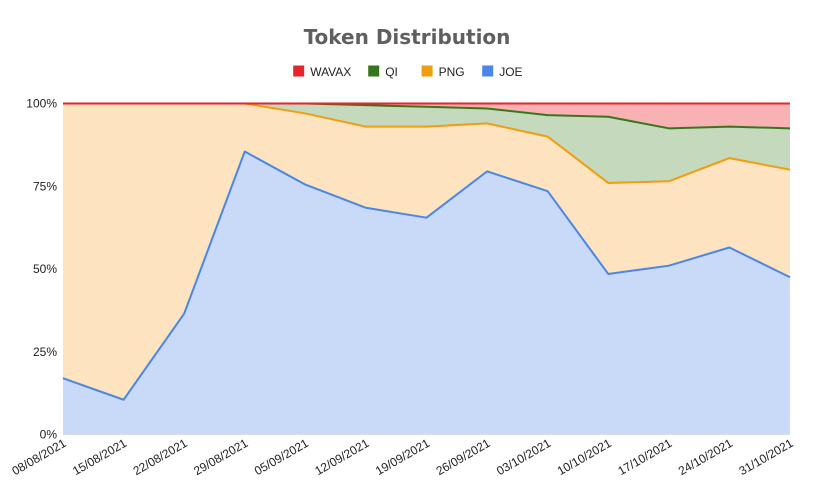 The height and width of the screenshot is (503, 814). I want to click on legend-label: QI, so click(391, 72).